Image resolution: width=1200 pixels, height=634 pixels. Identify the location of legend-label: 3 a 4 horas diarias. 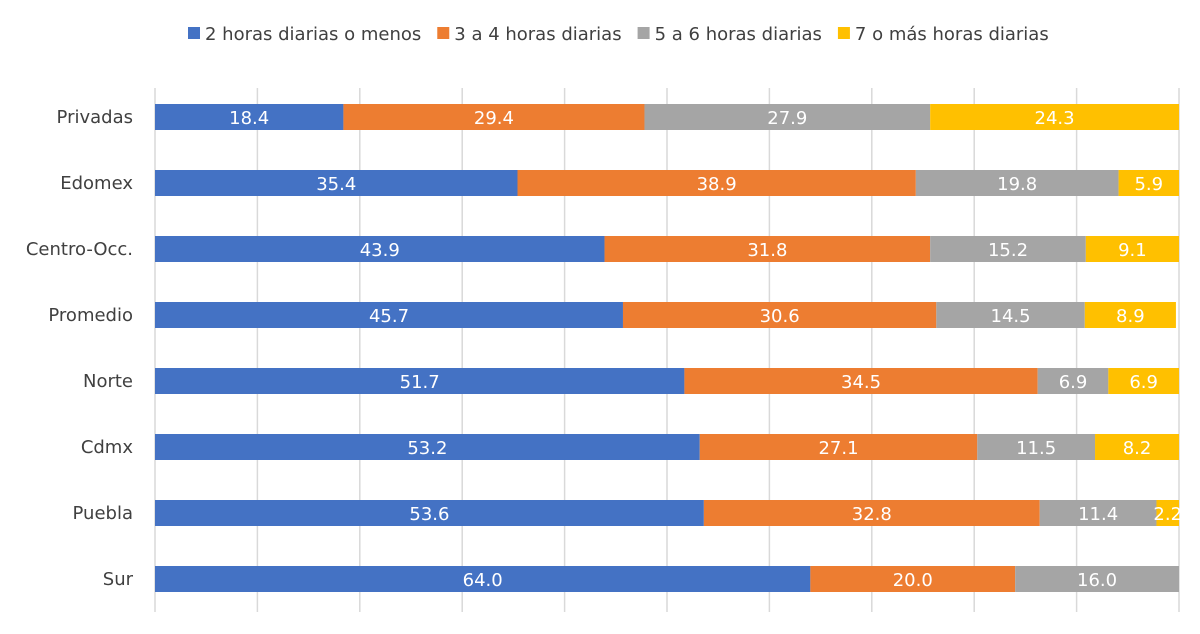
(537, 34).